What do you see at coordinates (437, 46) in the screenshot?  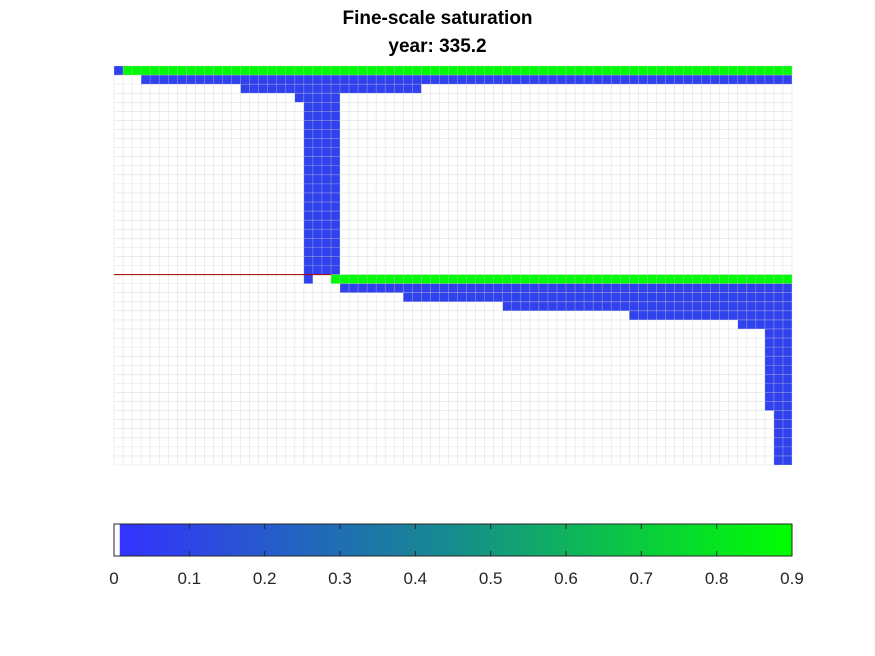 I see `chart-subtitle: year: 335.2` at bounding box center [437, 46].